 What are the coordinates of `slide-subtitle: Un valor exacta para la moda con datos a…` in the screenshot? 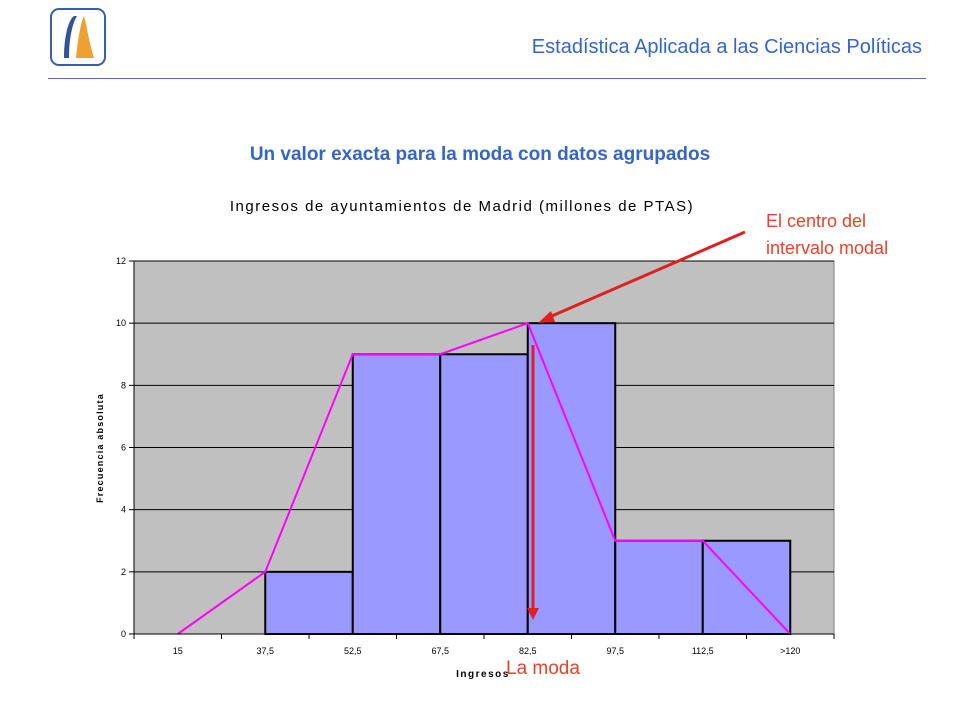 It's located at (480, 154).